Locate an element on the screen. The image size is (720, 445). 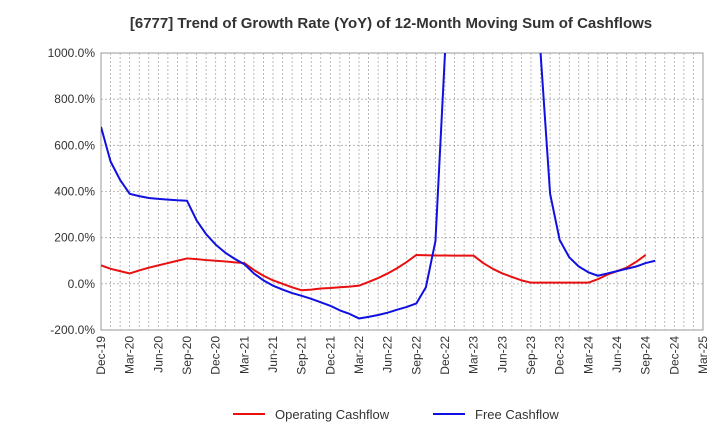
x-tick-label: Dec-22 is located at coordinates (445, 355).